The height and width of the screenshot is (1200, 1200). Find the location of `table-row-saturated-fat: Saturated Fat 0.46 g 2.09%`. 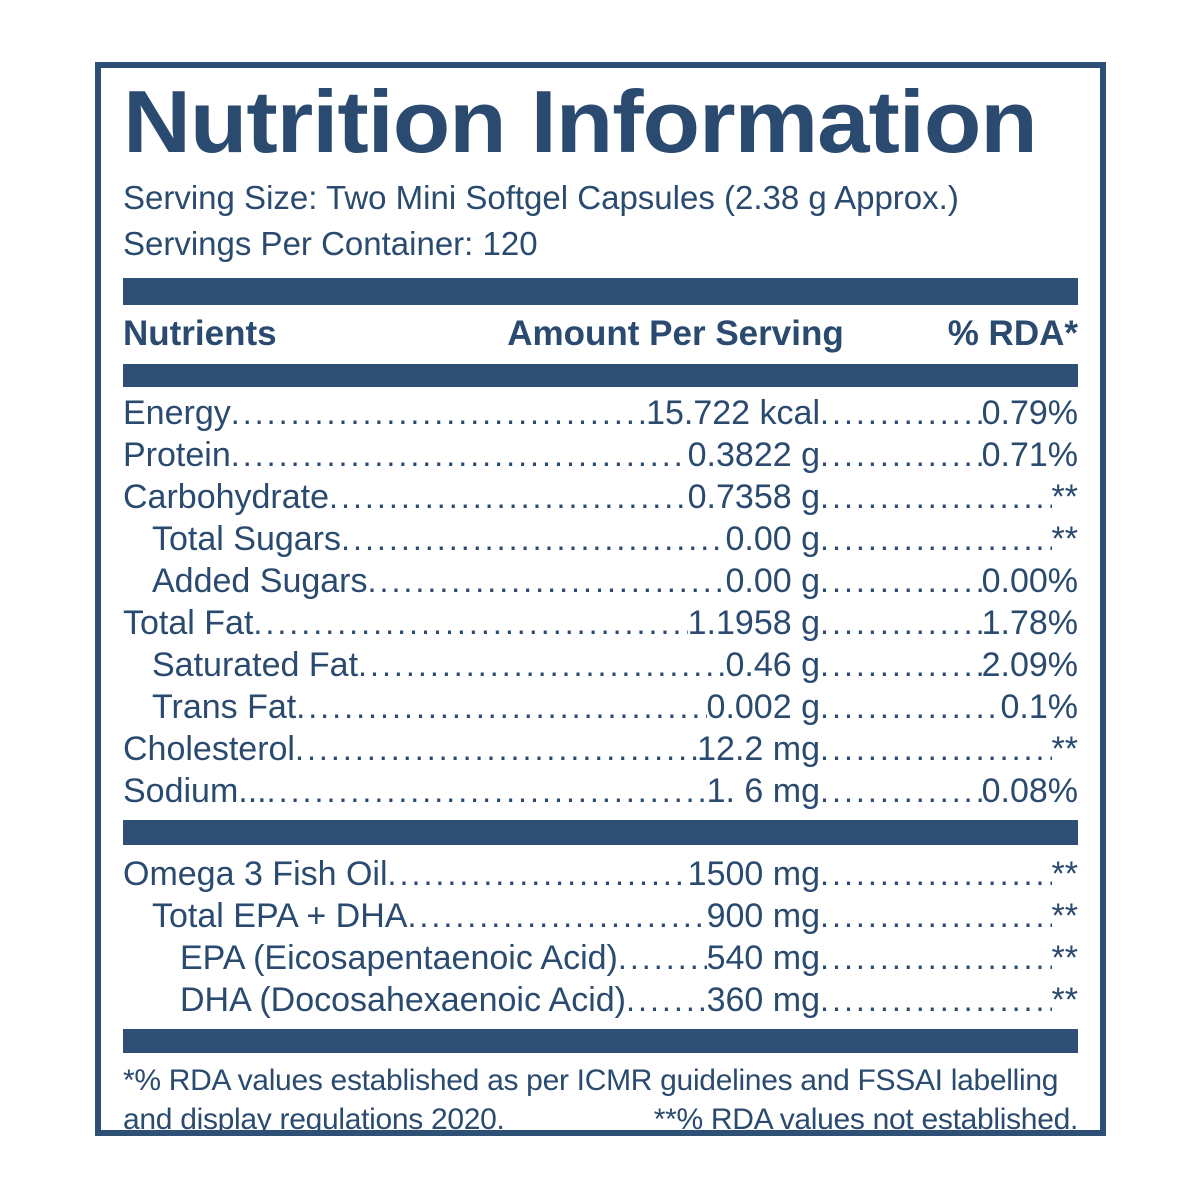

table-row-saturated-fat: Saturated Fat 0.46 g 2.09% is located at coordinates (600, 665).